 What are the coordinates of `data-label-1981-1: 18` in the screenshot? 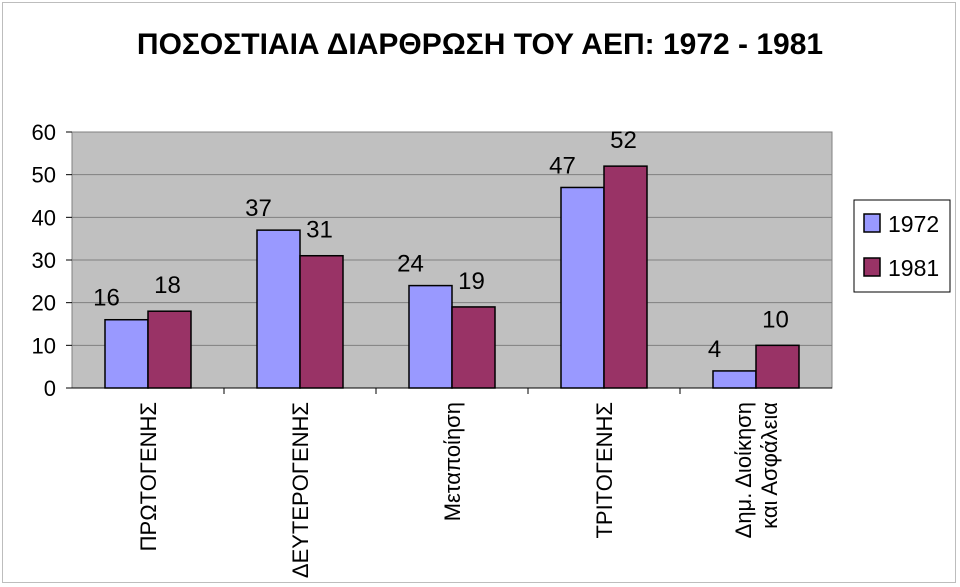 It's located at (167, 285).